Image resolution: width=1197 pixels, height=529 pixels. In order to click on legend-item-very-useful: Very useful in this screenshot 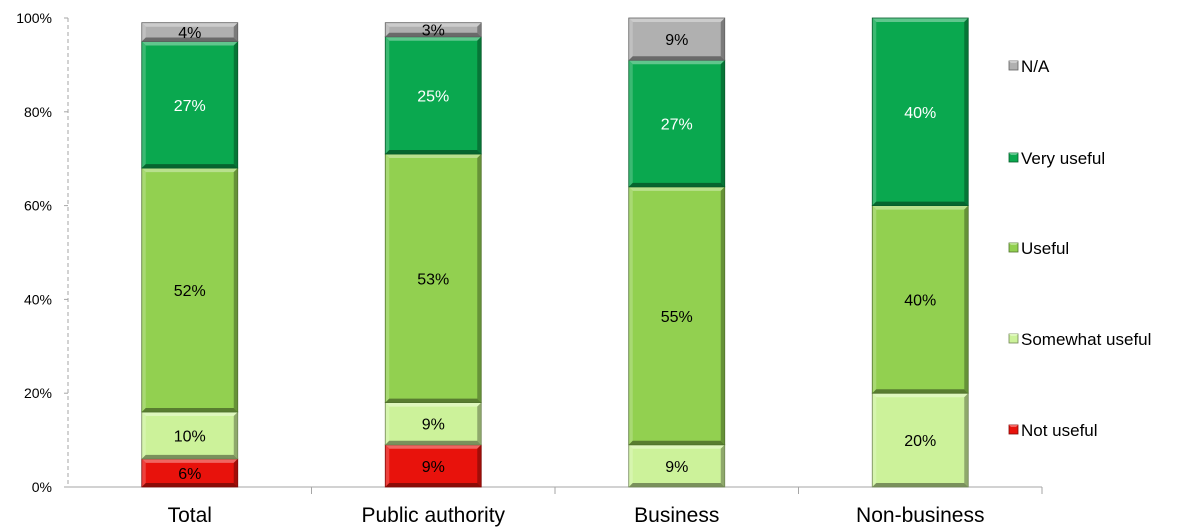, I will do `click(1056, 158)`.